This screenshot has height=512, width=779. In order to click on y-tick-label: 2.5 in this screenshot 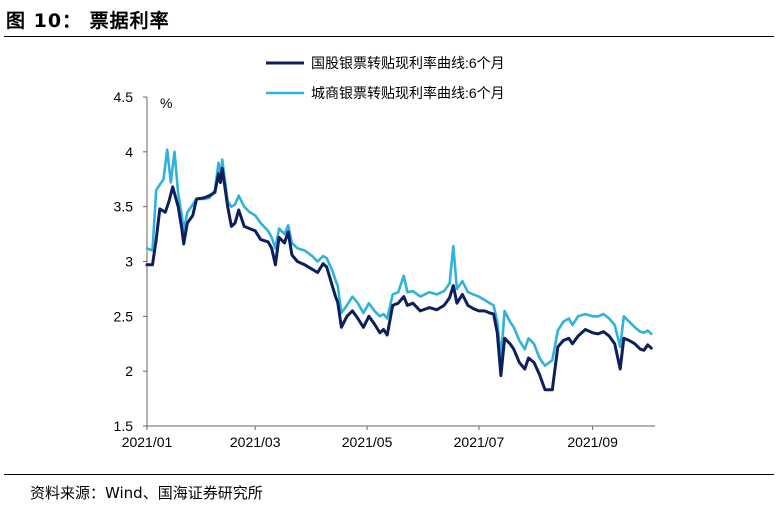, I will do `click(124, 316)`.